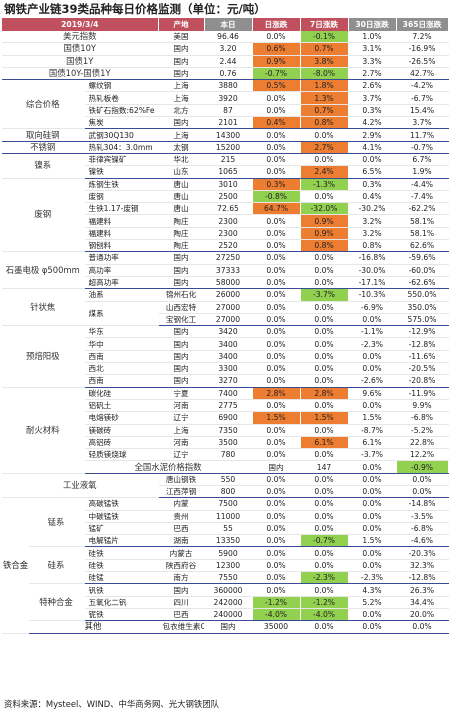 The width and height of the screenshot is (450, 714). I want to click on region-cell: 内蒙, so click(181, 504).